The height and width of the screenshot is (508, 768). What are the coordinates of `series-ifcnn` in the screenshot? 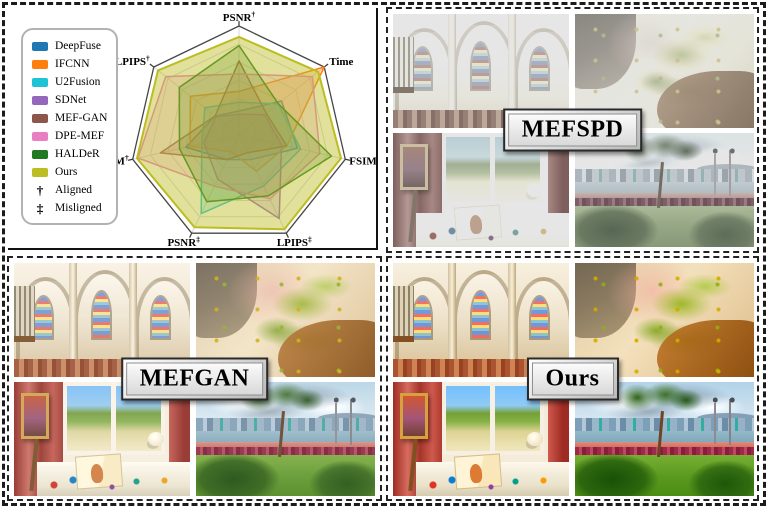 It's located at (257, 119).